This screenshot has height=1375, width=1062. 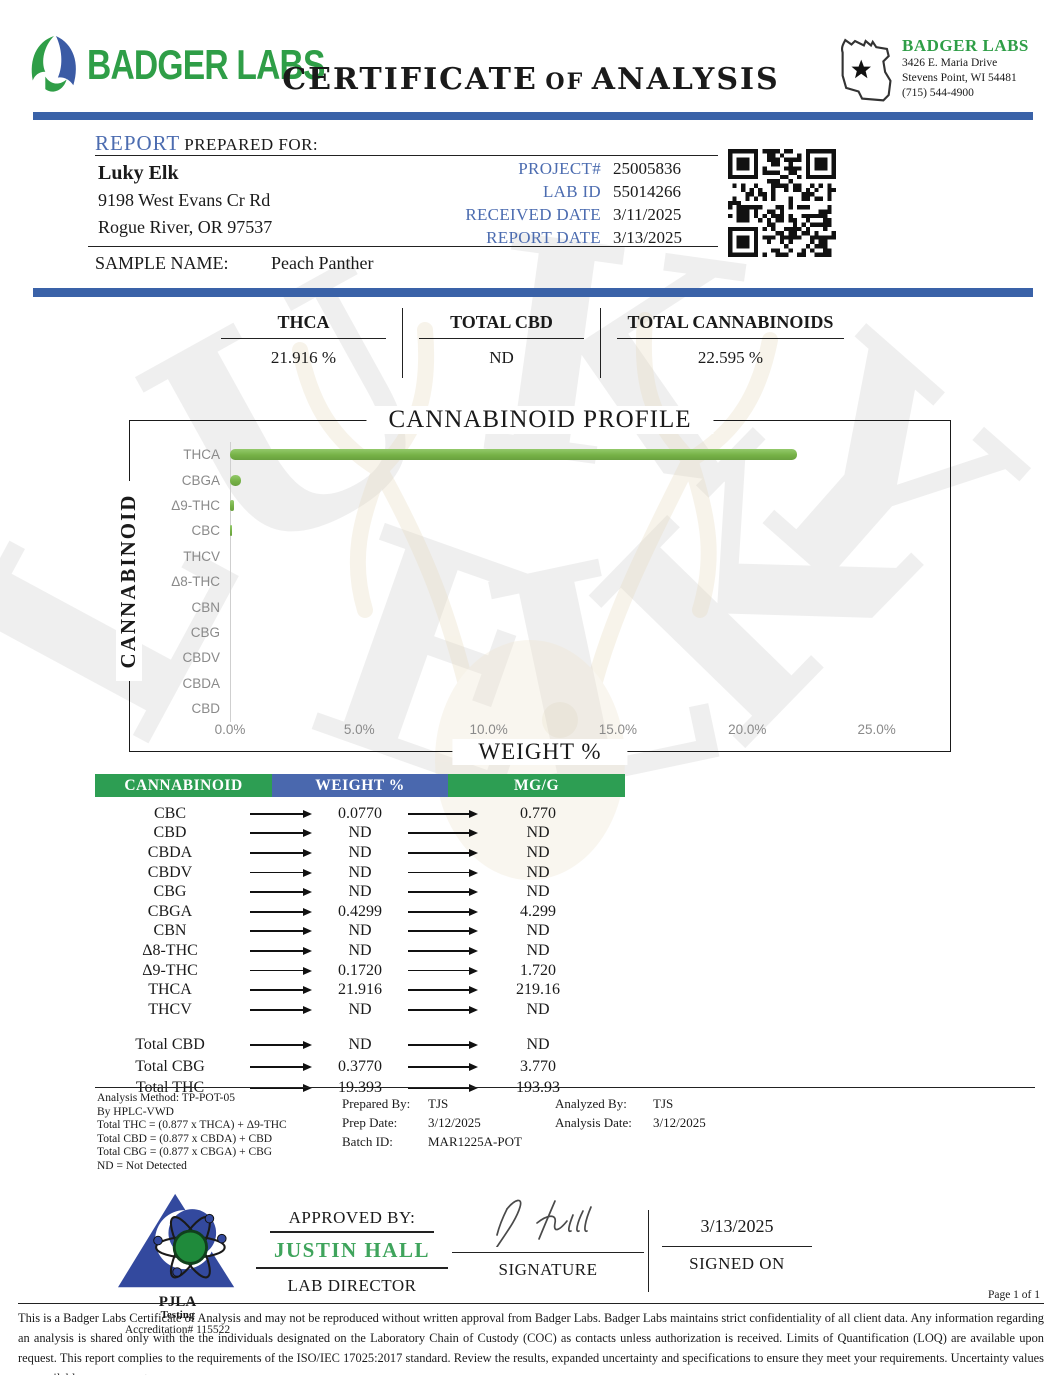 What do you see at coordinates (185, 1152) in the screenshot?
I see `method-note-line: Total CBG = (0.877 x CBGA) + CBG` at bounding box center [185, 1152].